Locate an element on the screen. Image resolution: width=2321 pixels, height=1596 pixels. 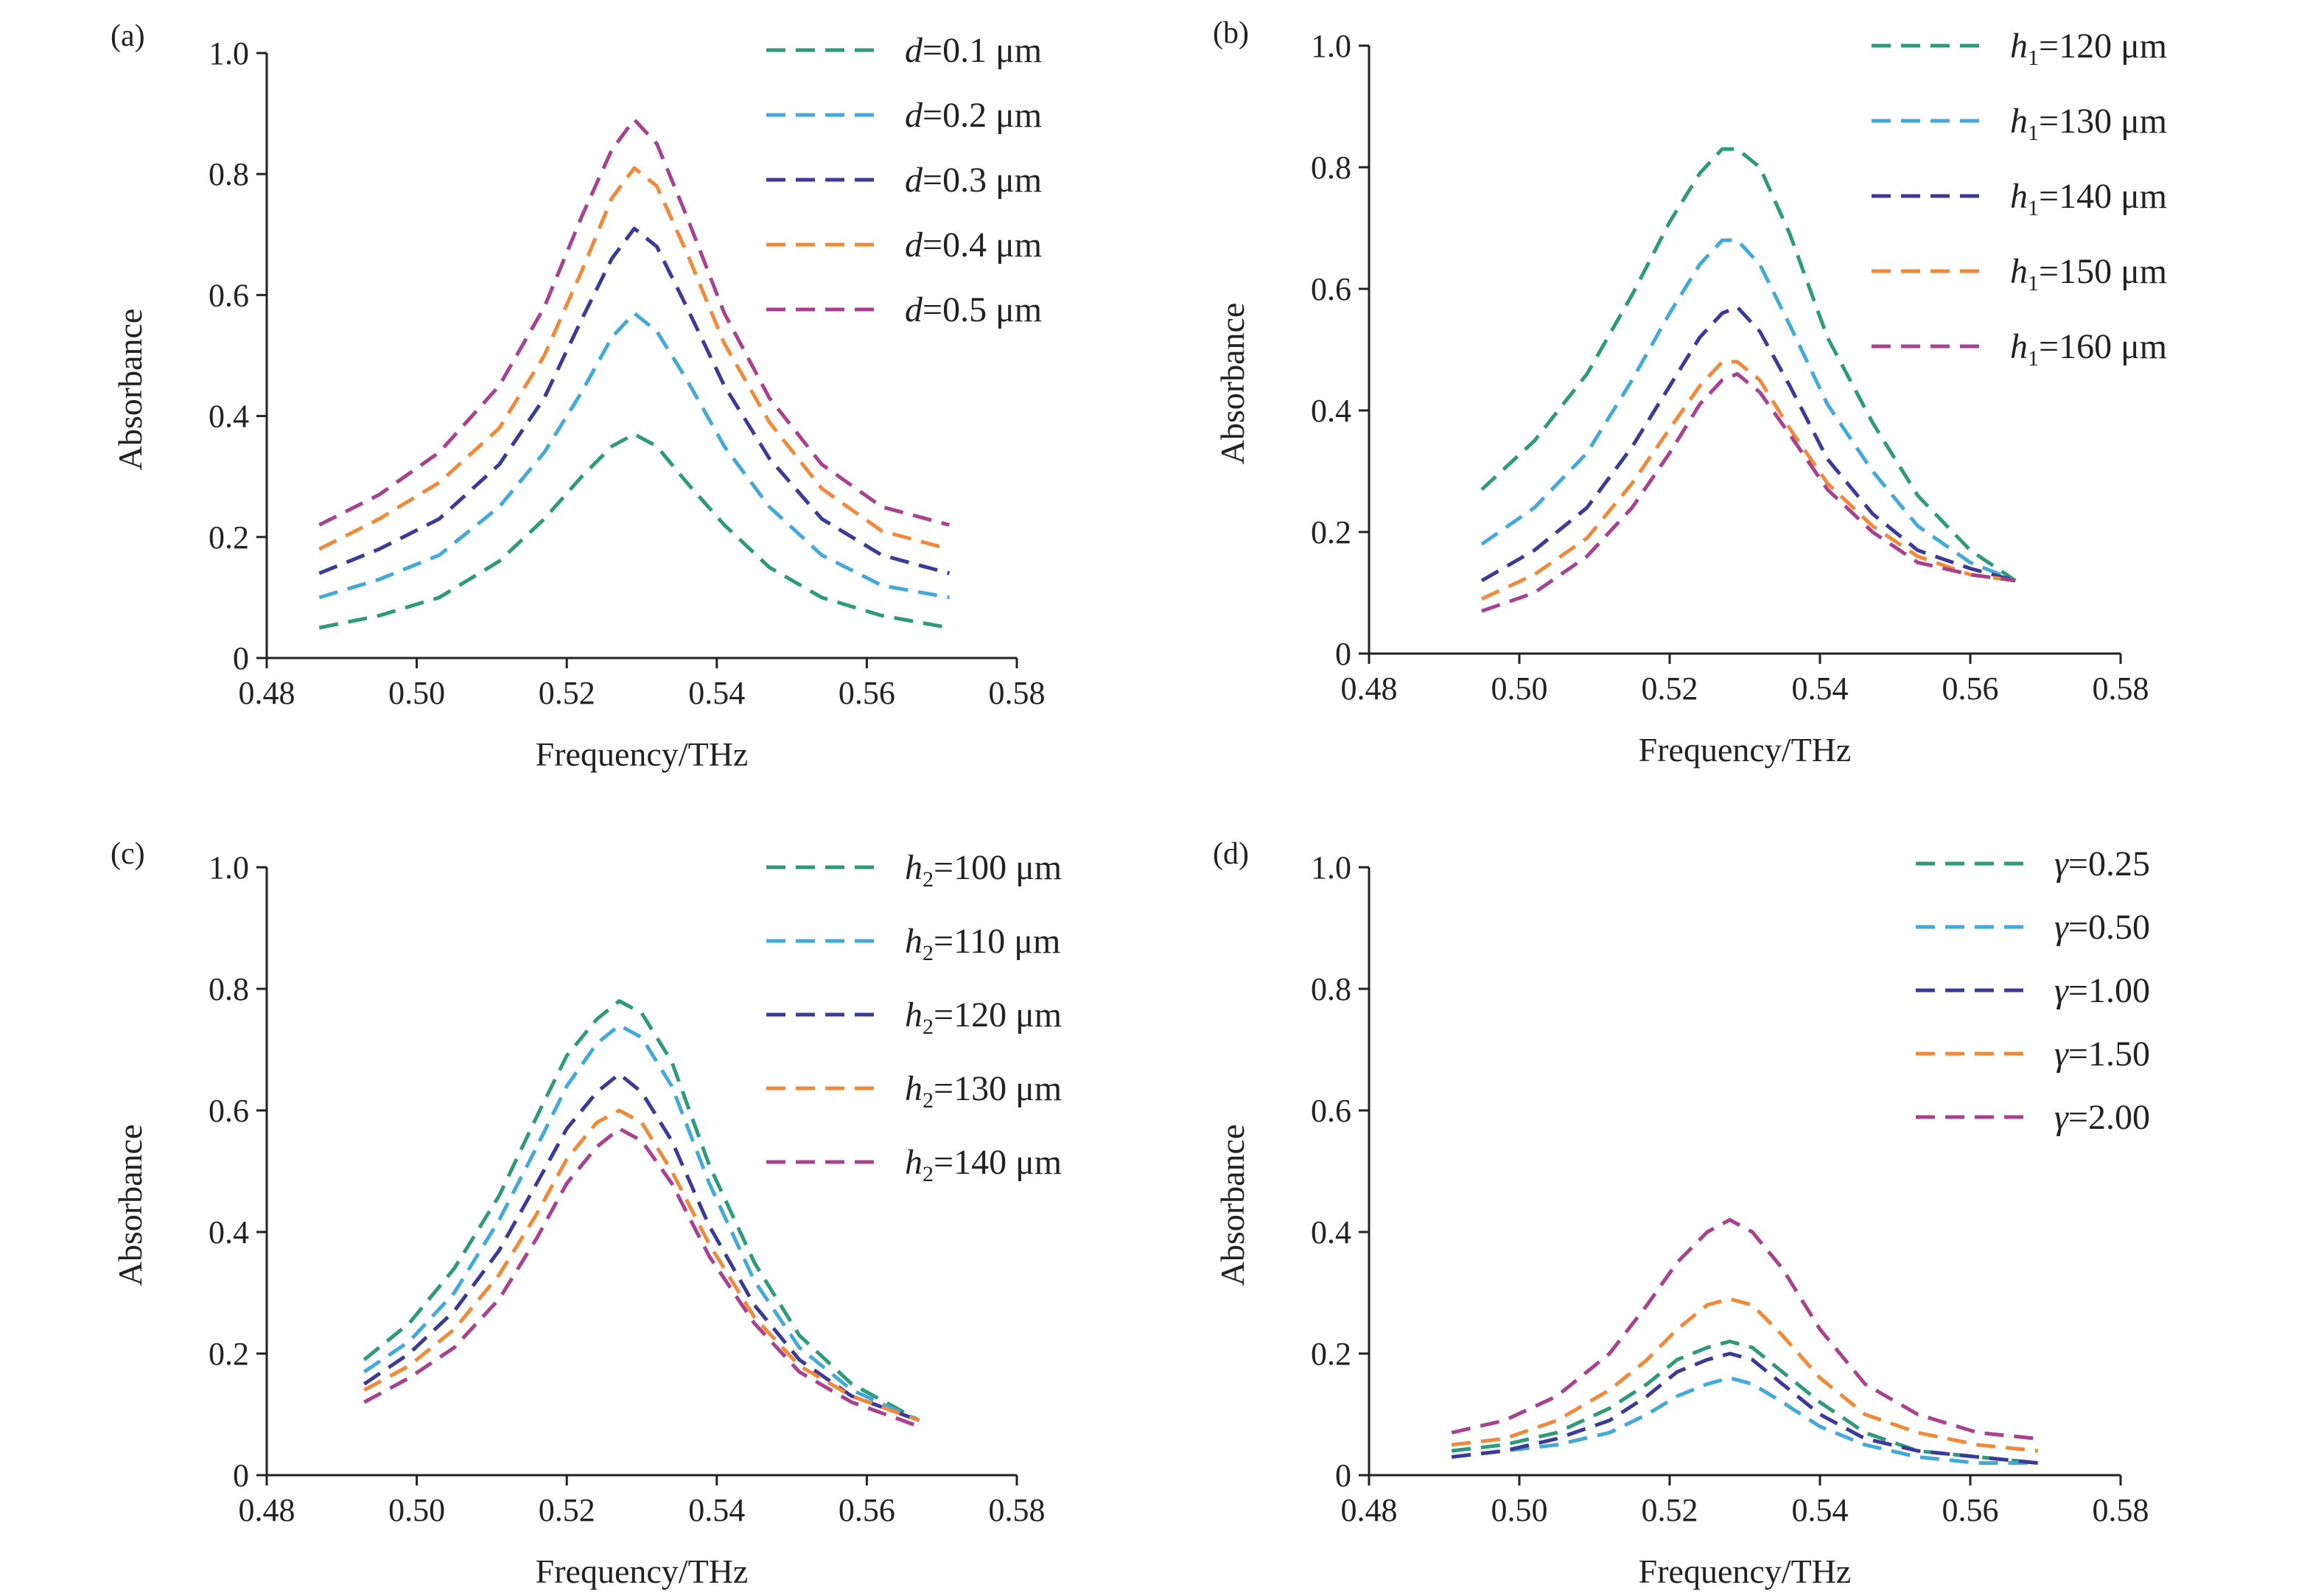
legend-item: h1=150 μm is located at coordinates (2020, 273).